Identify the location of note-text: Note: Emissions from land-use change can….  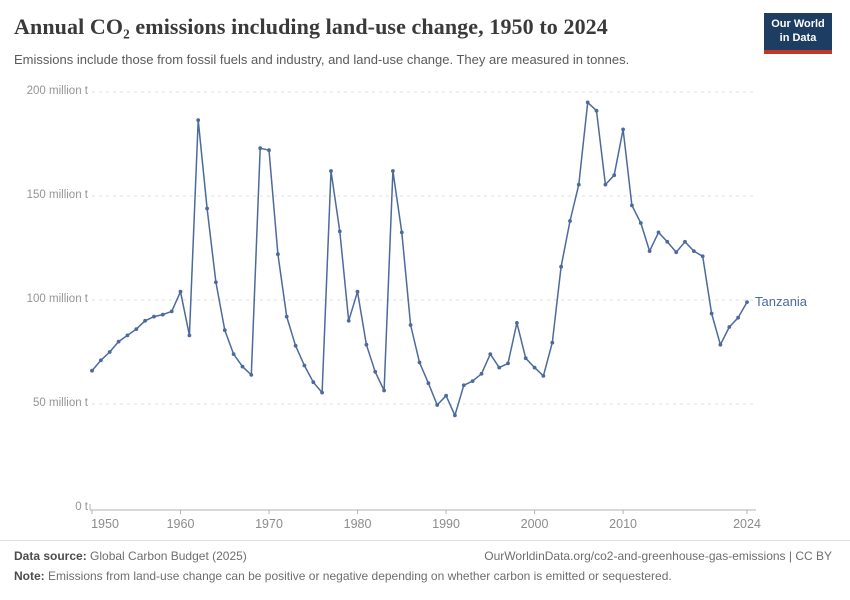
(423, 576).